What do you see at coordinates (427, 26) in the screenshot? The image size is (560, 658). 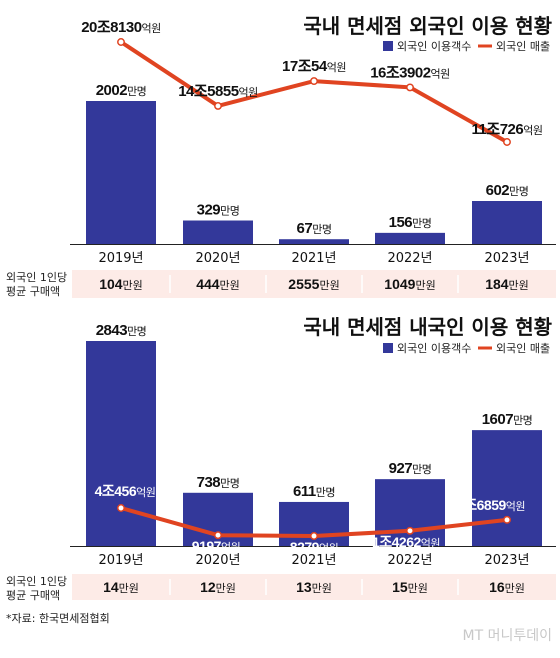 I see `chart-title-foreign: 국내 면세점 외국인 이용 현황` at bounding box center [427, 26].